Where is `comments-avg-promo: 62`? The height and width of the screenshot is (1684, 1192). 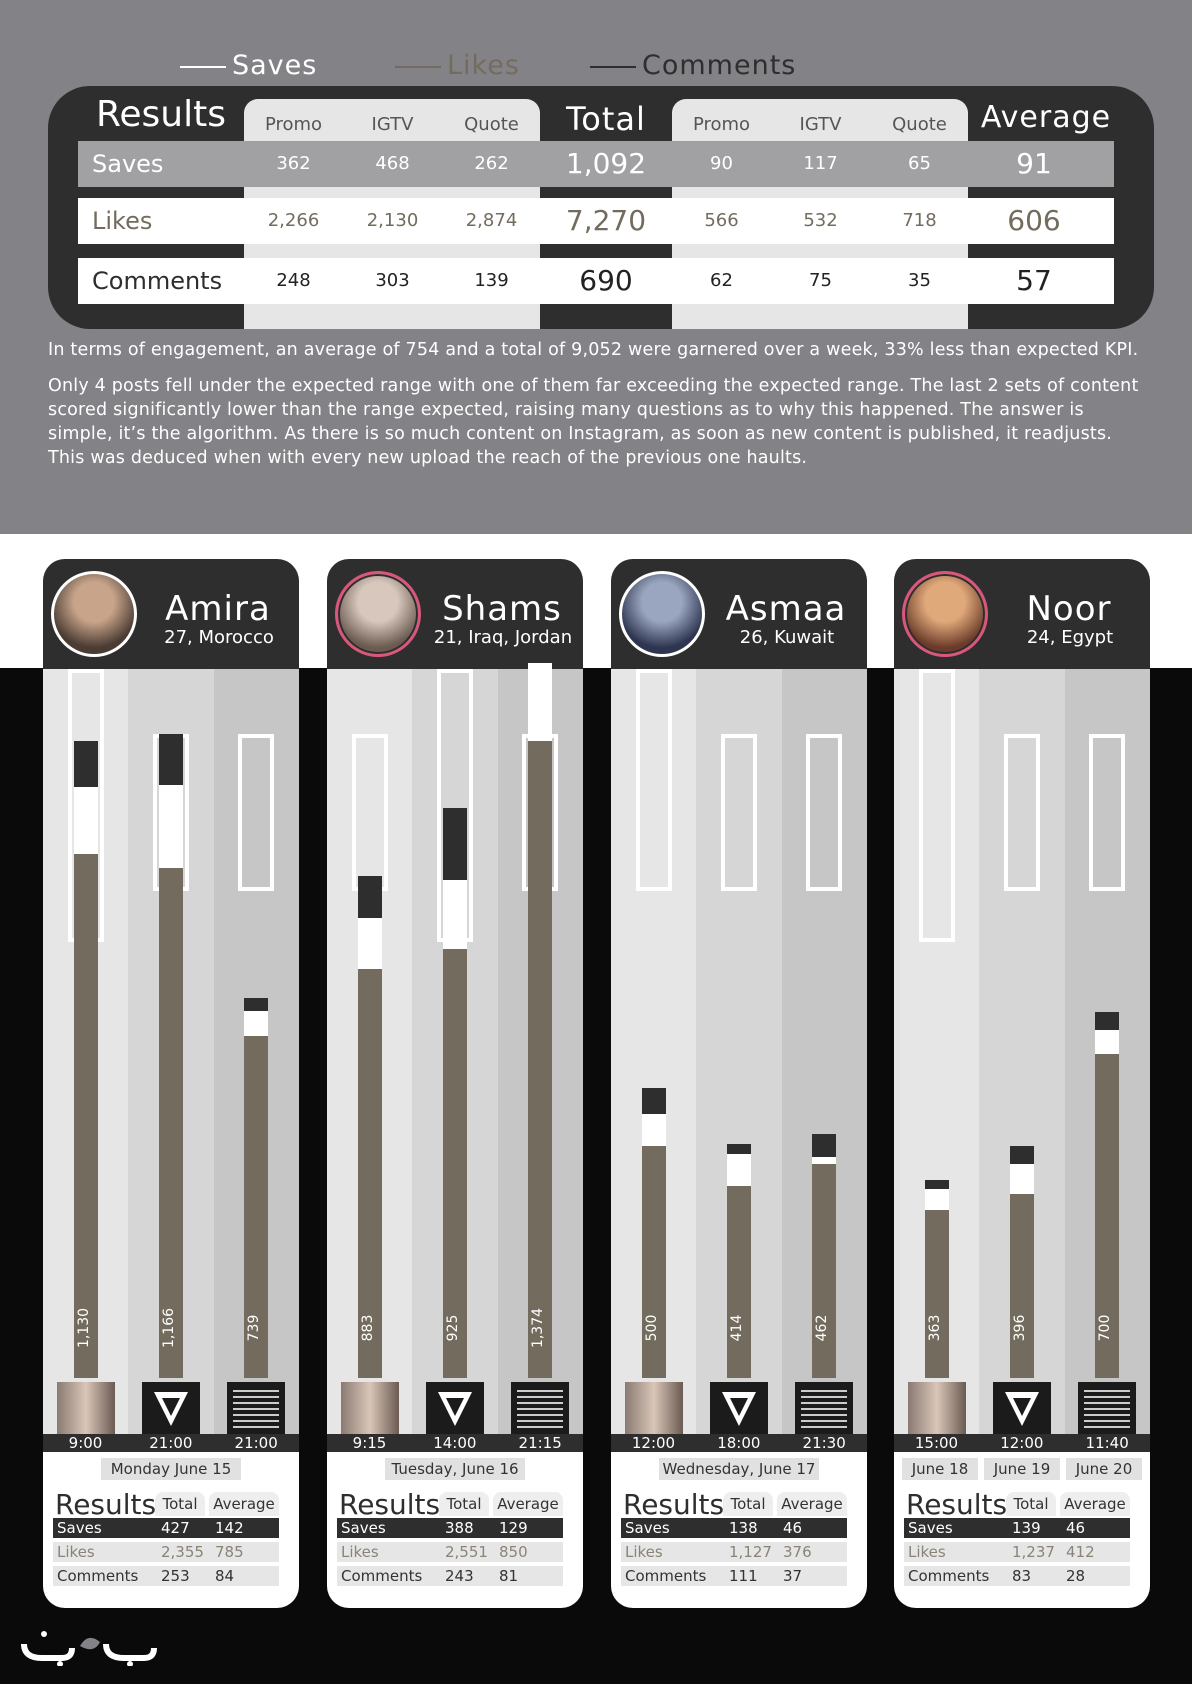
comments-avg-promo: 62 is located at coordinates (721, 280).